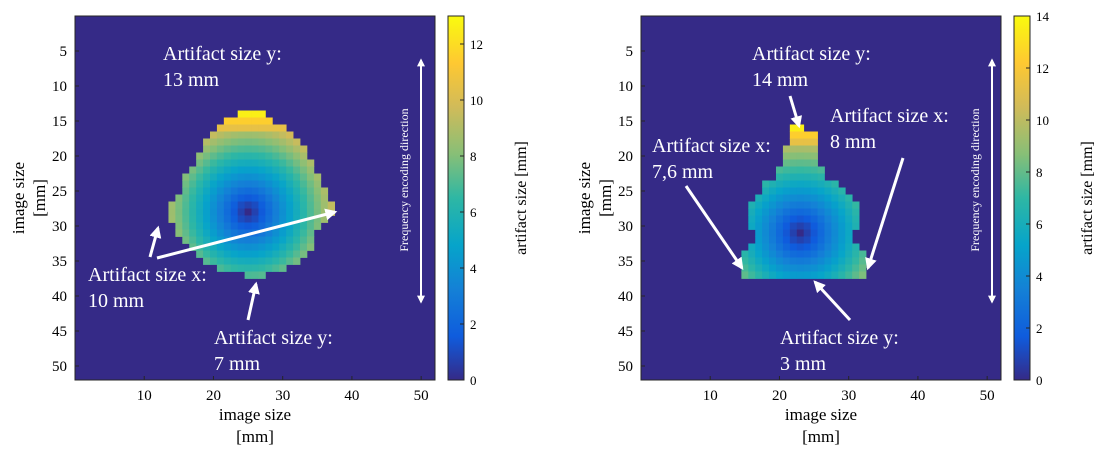  Describe the element at coordinates (473, 380) in the screenshot. I see `colorbar-tick-label: 0` at that location.